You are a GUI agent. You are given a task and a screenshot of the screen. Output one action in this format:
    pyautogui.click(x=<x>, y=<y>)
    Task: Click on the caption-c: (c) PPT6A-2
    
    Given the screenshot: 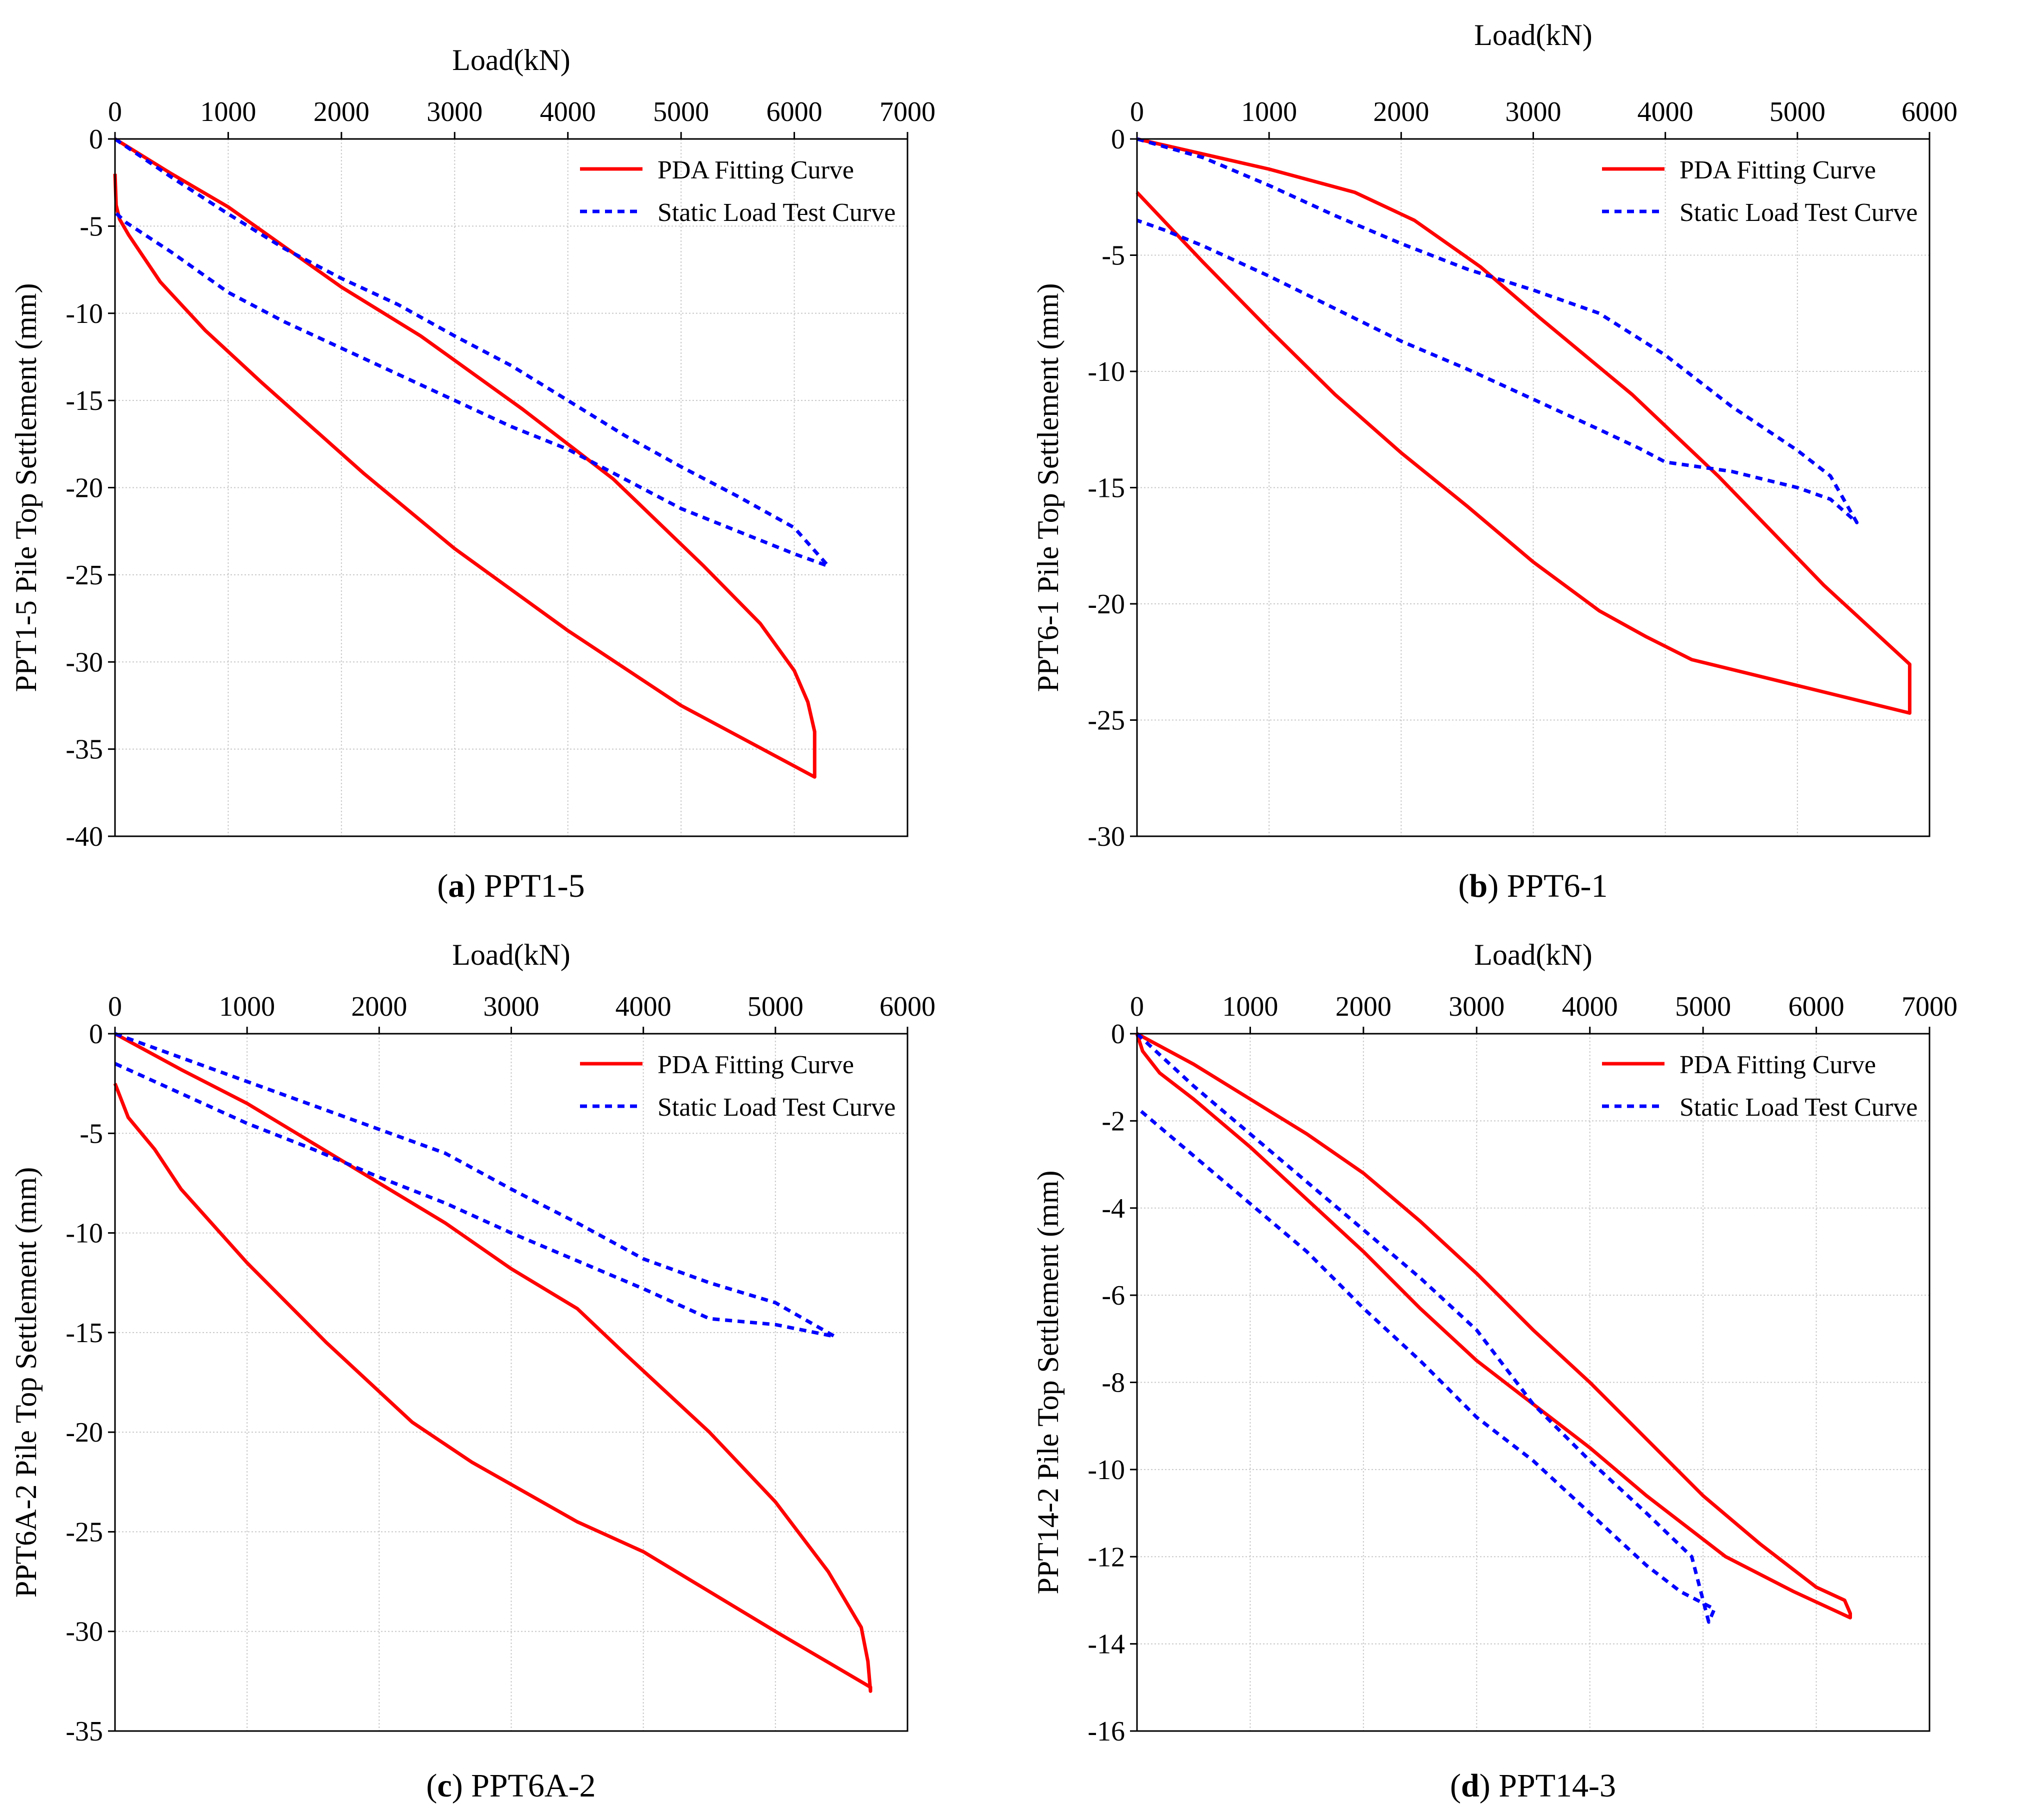 What is the action you would take?
    pyautogui.click(x=511, y=1786)
    